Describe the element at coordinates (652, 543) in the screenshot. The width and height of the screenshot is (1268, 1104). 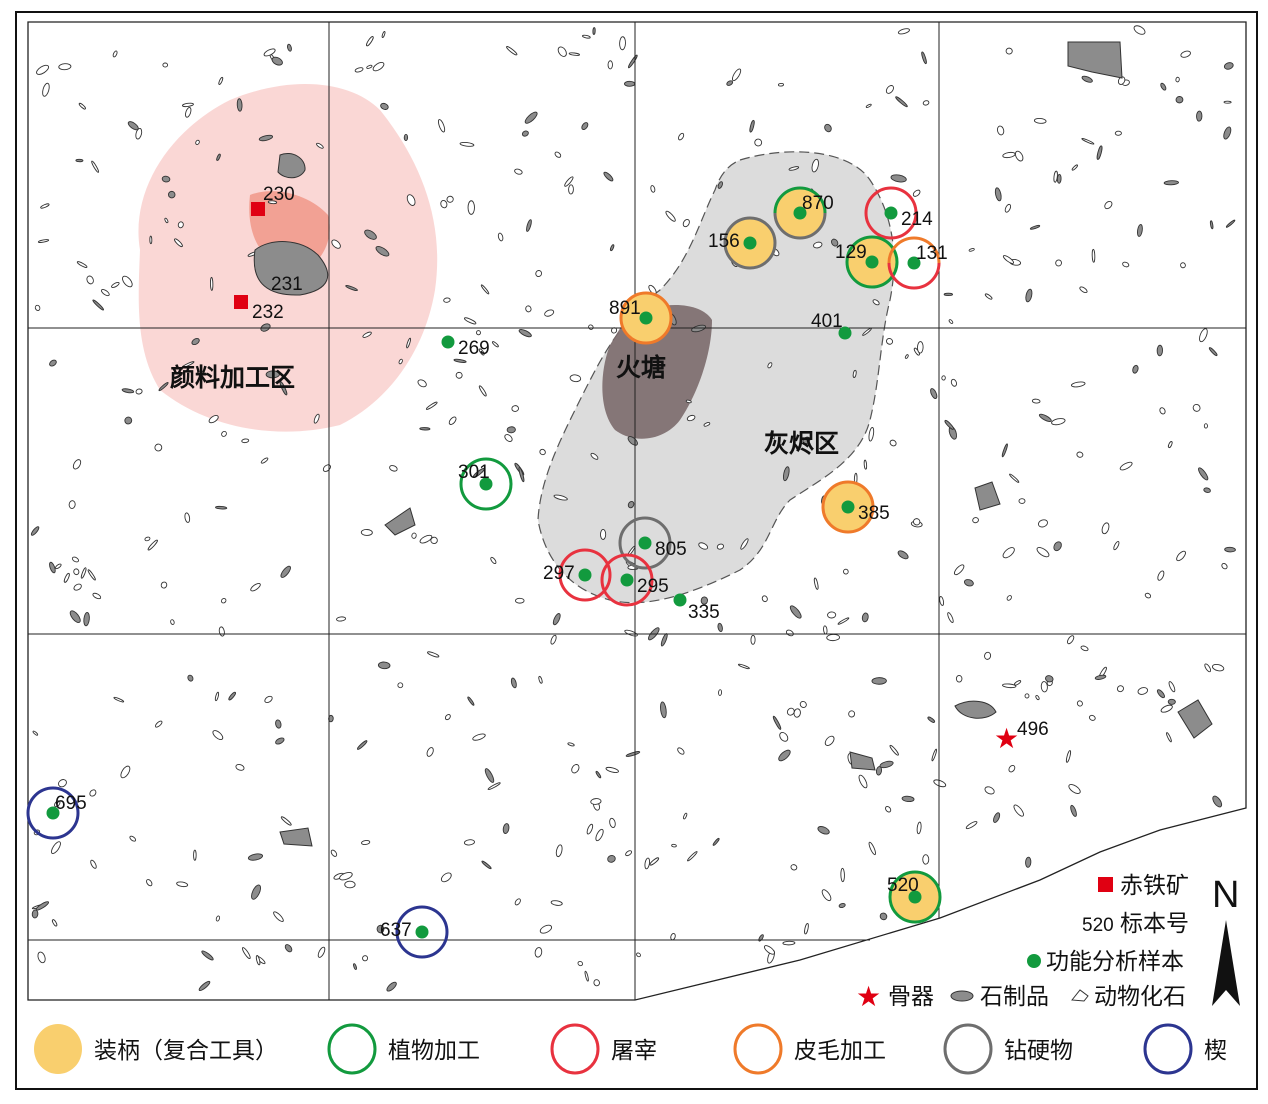
I see `sample-805: 805` at that location.